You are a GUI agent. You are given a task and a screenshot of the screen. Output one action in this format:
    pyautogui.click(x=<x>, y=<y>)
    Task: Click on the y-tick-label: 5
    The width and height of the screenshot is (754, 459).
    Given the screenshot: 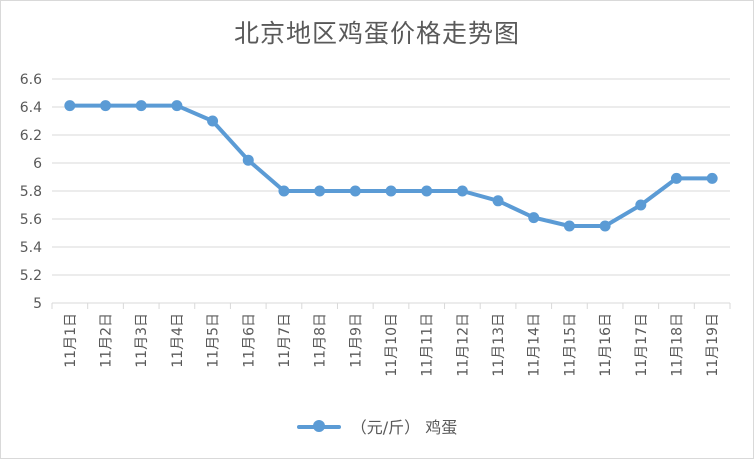 What is the action you would take?
    pyautogui.click(x=37, y=304)
    